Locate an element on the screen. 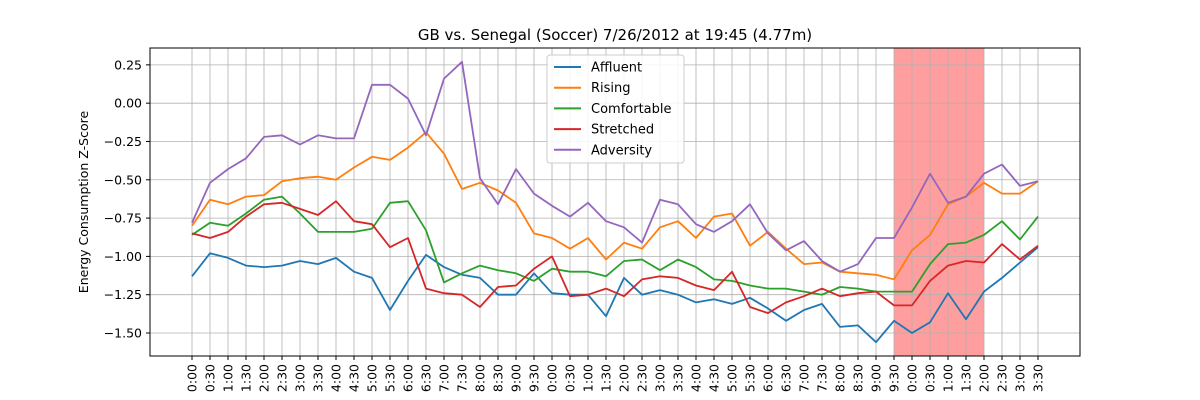 The width and height of the screenshot is (1200, 400). legend-label-stretched: Stretched is located at coordinates (622, 130).